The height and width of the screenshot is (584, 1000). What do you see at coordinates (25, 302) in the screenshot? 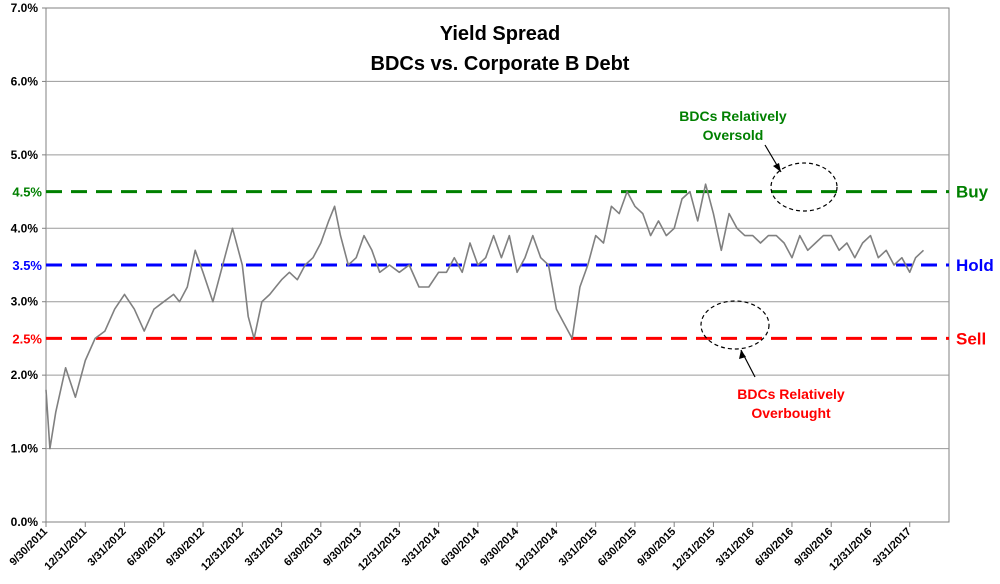
I see `y-tick-label: 3.0%` at bounding box center [25, 302].